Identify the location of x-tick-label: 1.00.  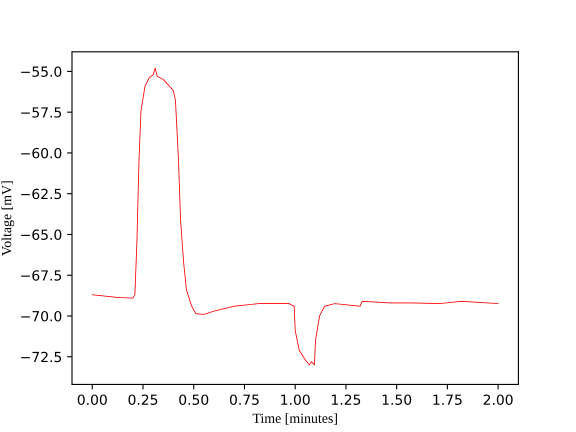
(295, 399).